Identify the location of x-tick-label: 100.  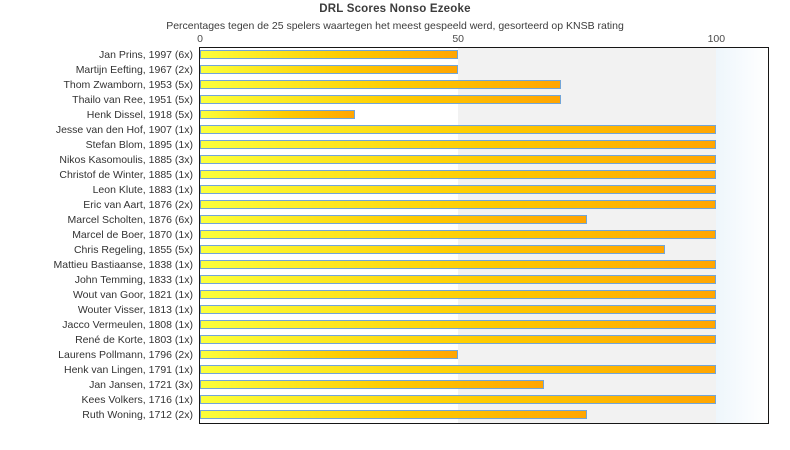
(716, 39).